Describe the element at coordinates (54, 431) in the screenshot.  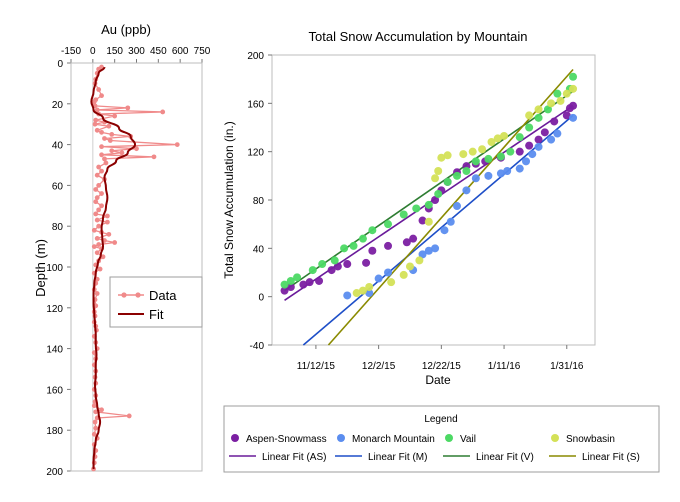
I see `au-y-tick-label: 180` at that location.